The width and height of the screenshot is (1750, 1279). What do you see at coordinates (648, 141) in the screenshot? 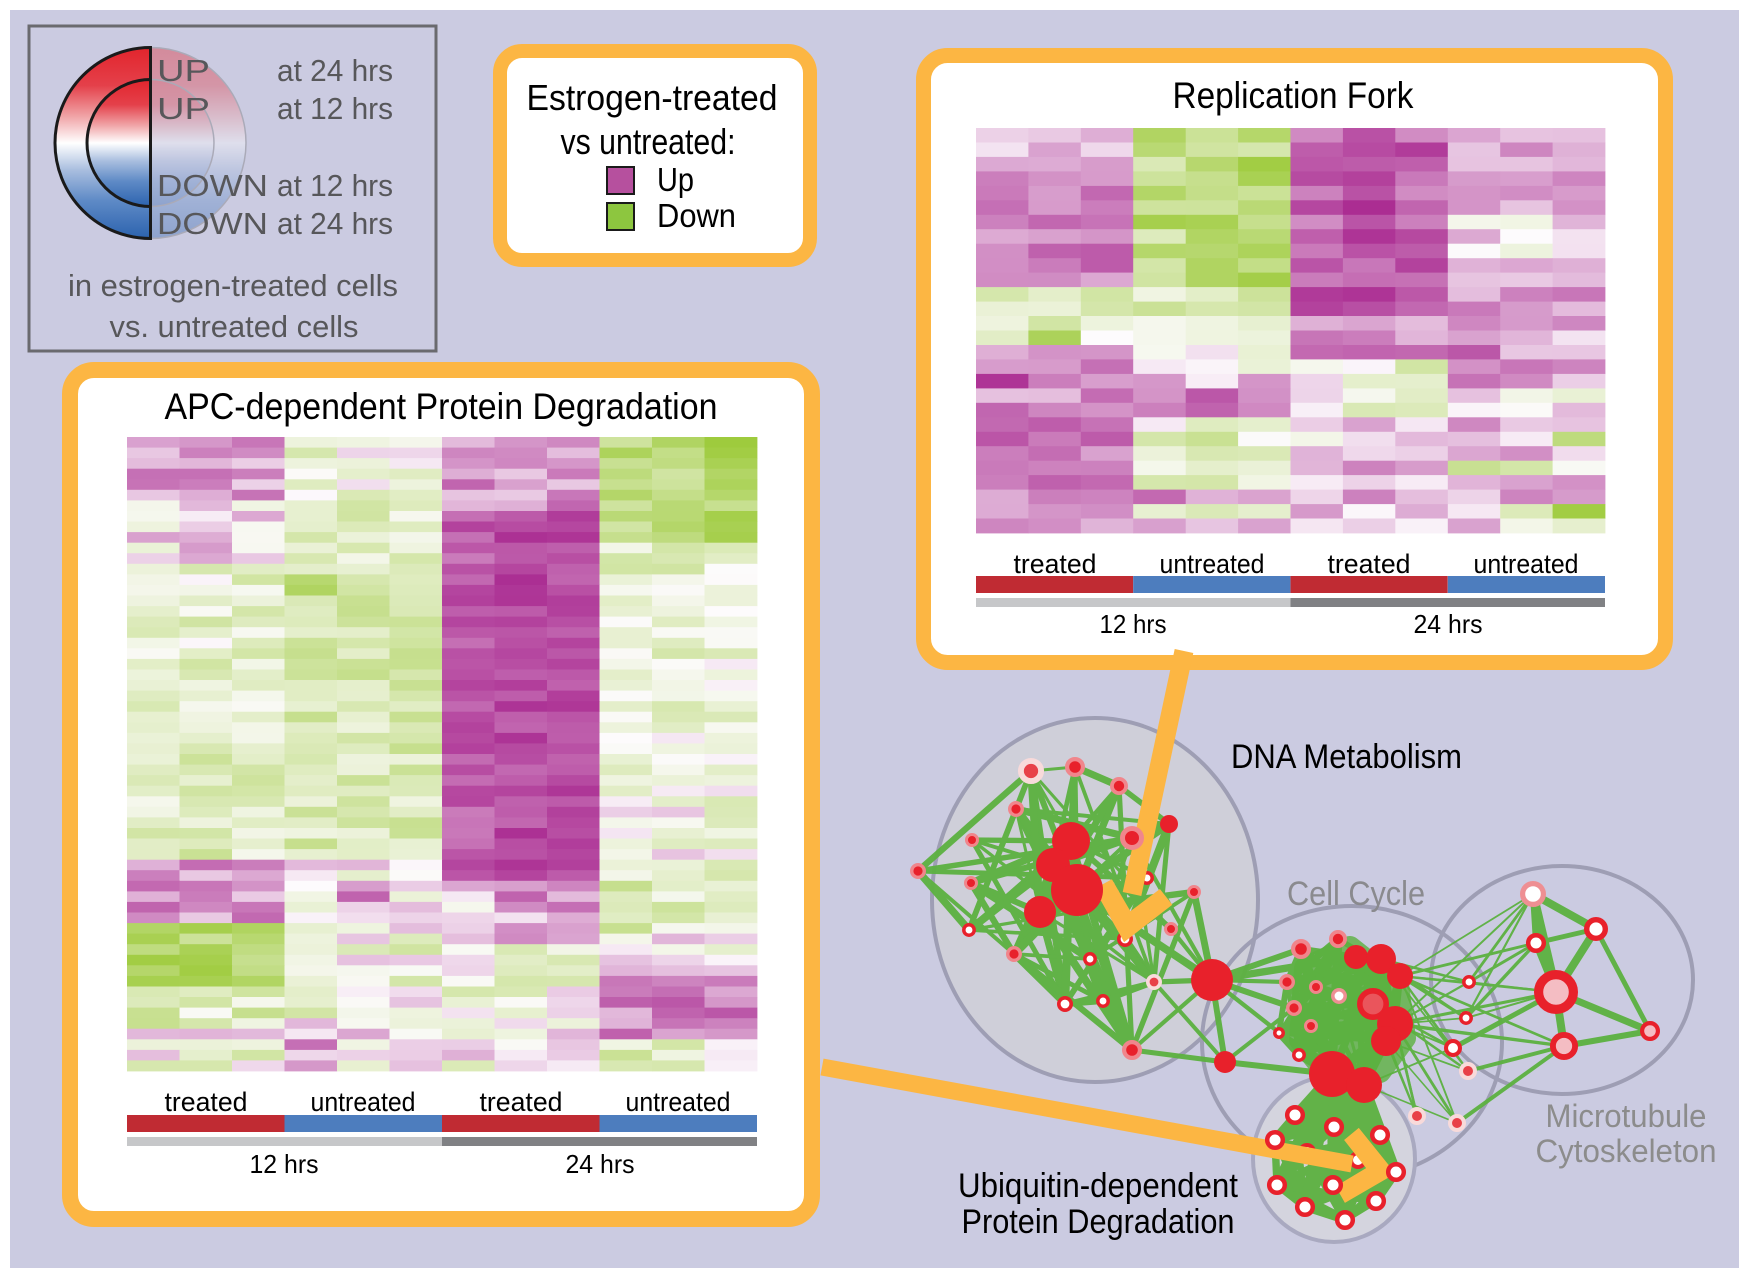
I see `svg-text: vs untreated:` at bounding box center [648, 141].